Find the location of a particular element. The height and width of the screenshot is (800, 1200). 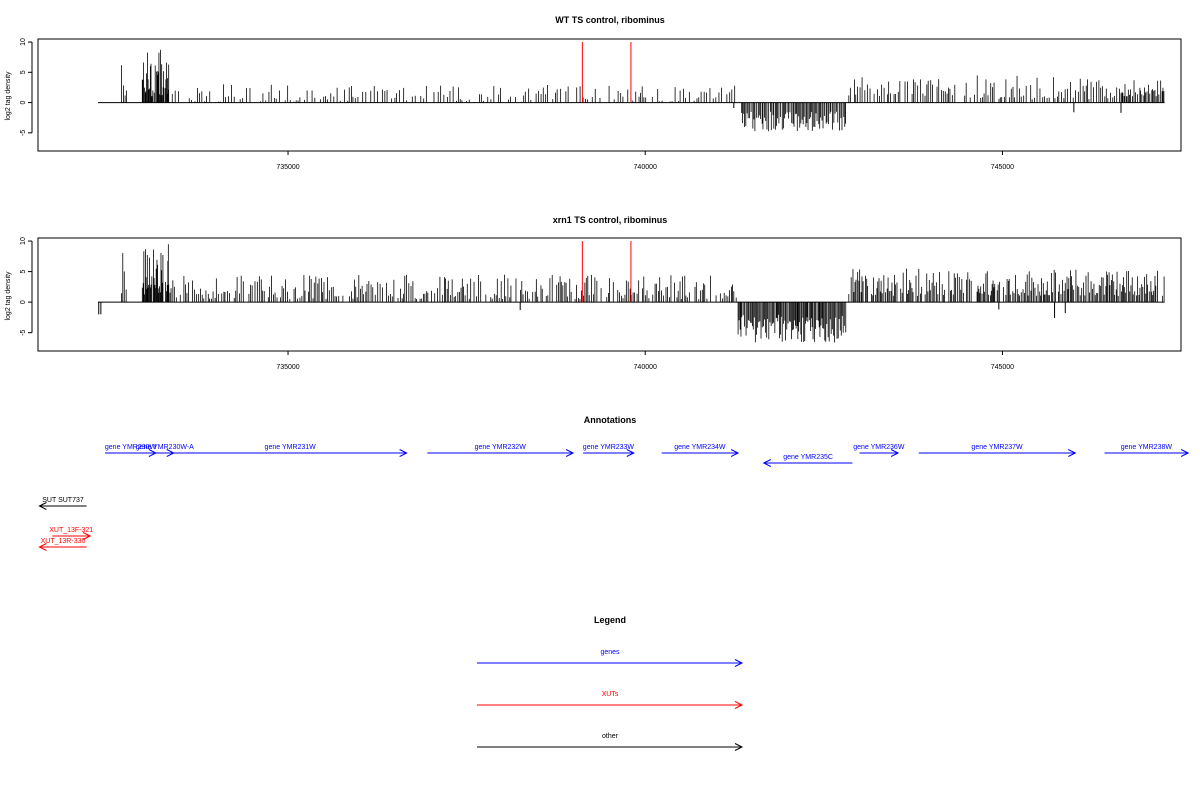

gene-feature: gene YMR236W is located at coordinates (879, 450).